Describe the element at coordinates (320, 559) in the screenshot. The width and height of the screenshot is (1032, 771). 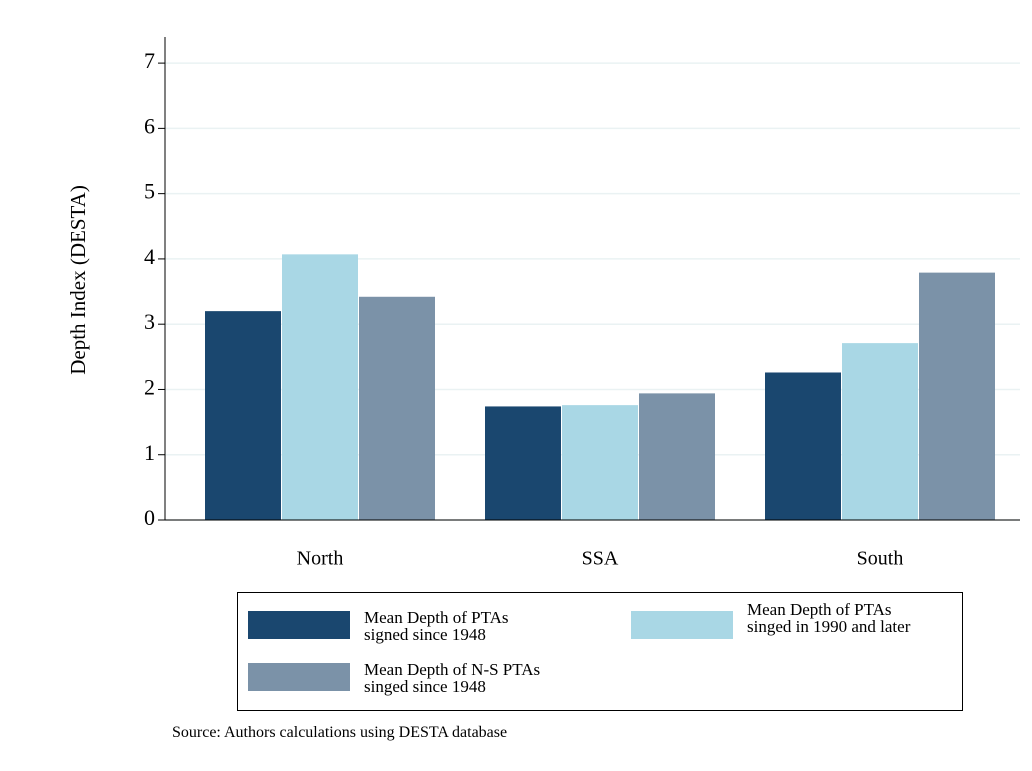
I see `x-tick-label: North` at that location.